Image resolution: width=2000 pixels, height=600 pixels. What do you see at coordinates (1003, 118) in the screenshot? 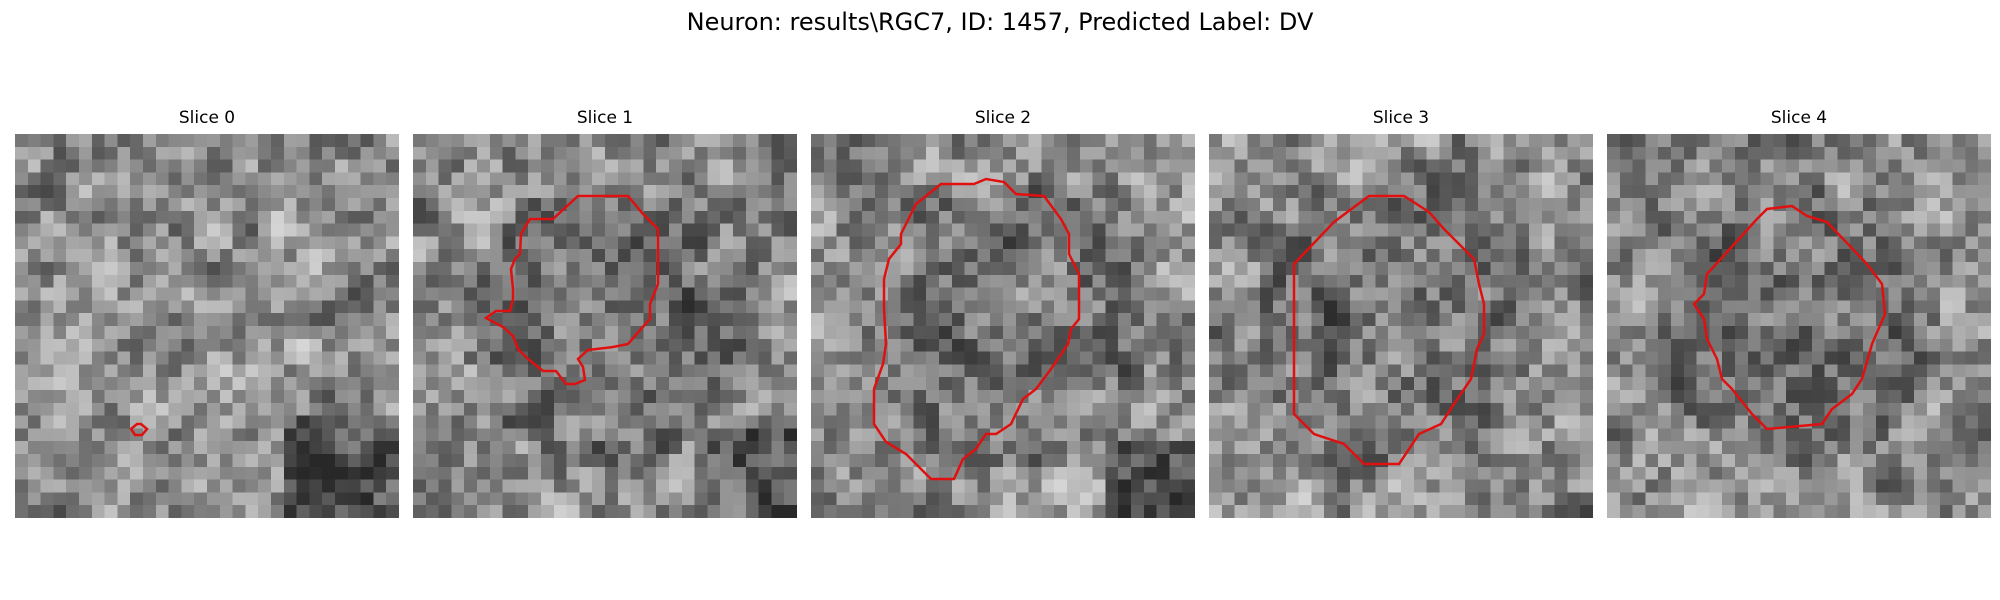
I see `slice-title-2: Slice 2` at bounding box center [1003, 118].